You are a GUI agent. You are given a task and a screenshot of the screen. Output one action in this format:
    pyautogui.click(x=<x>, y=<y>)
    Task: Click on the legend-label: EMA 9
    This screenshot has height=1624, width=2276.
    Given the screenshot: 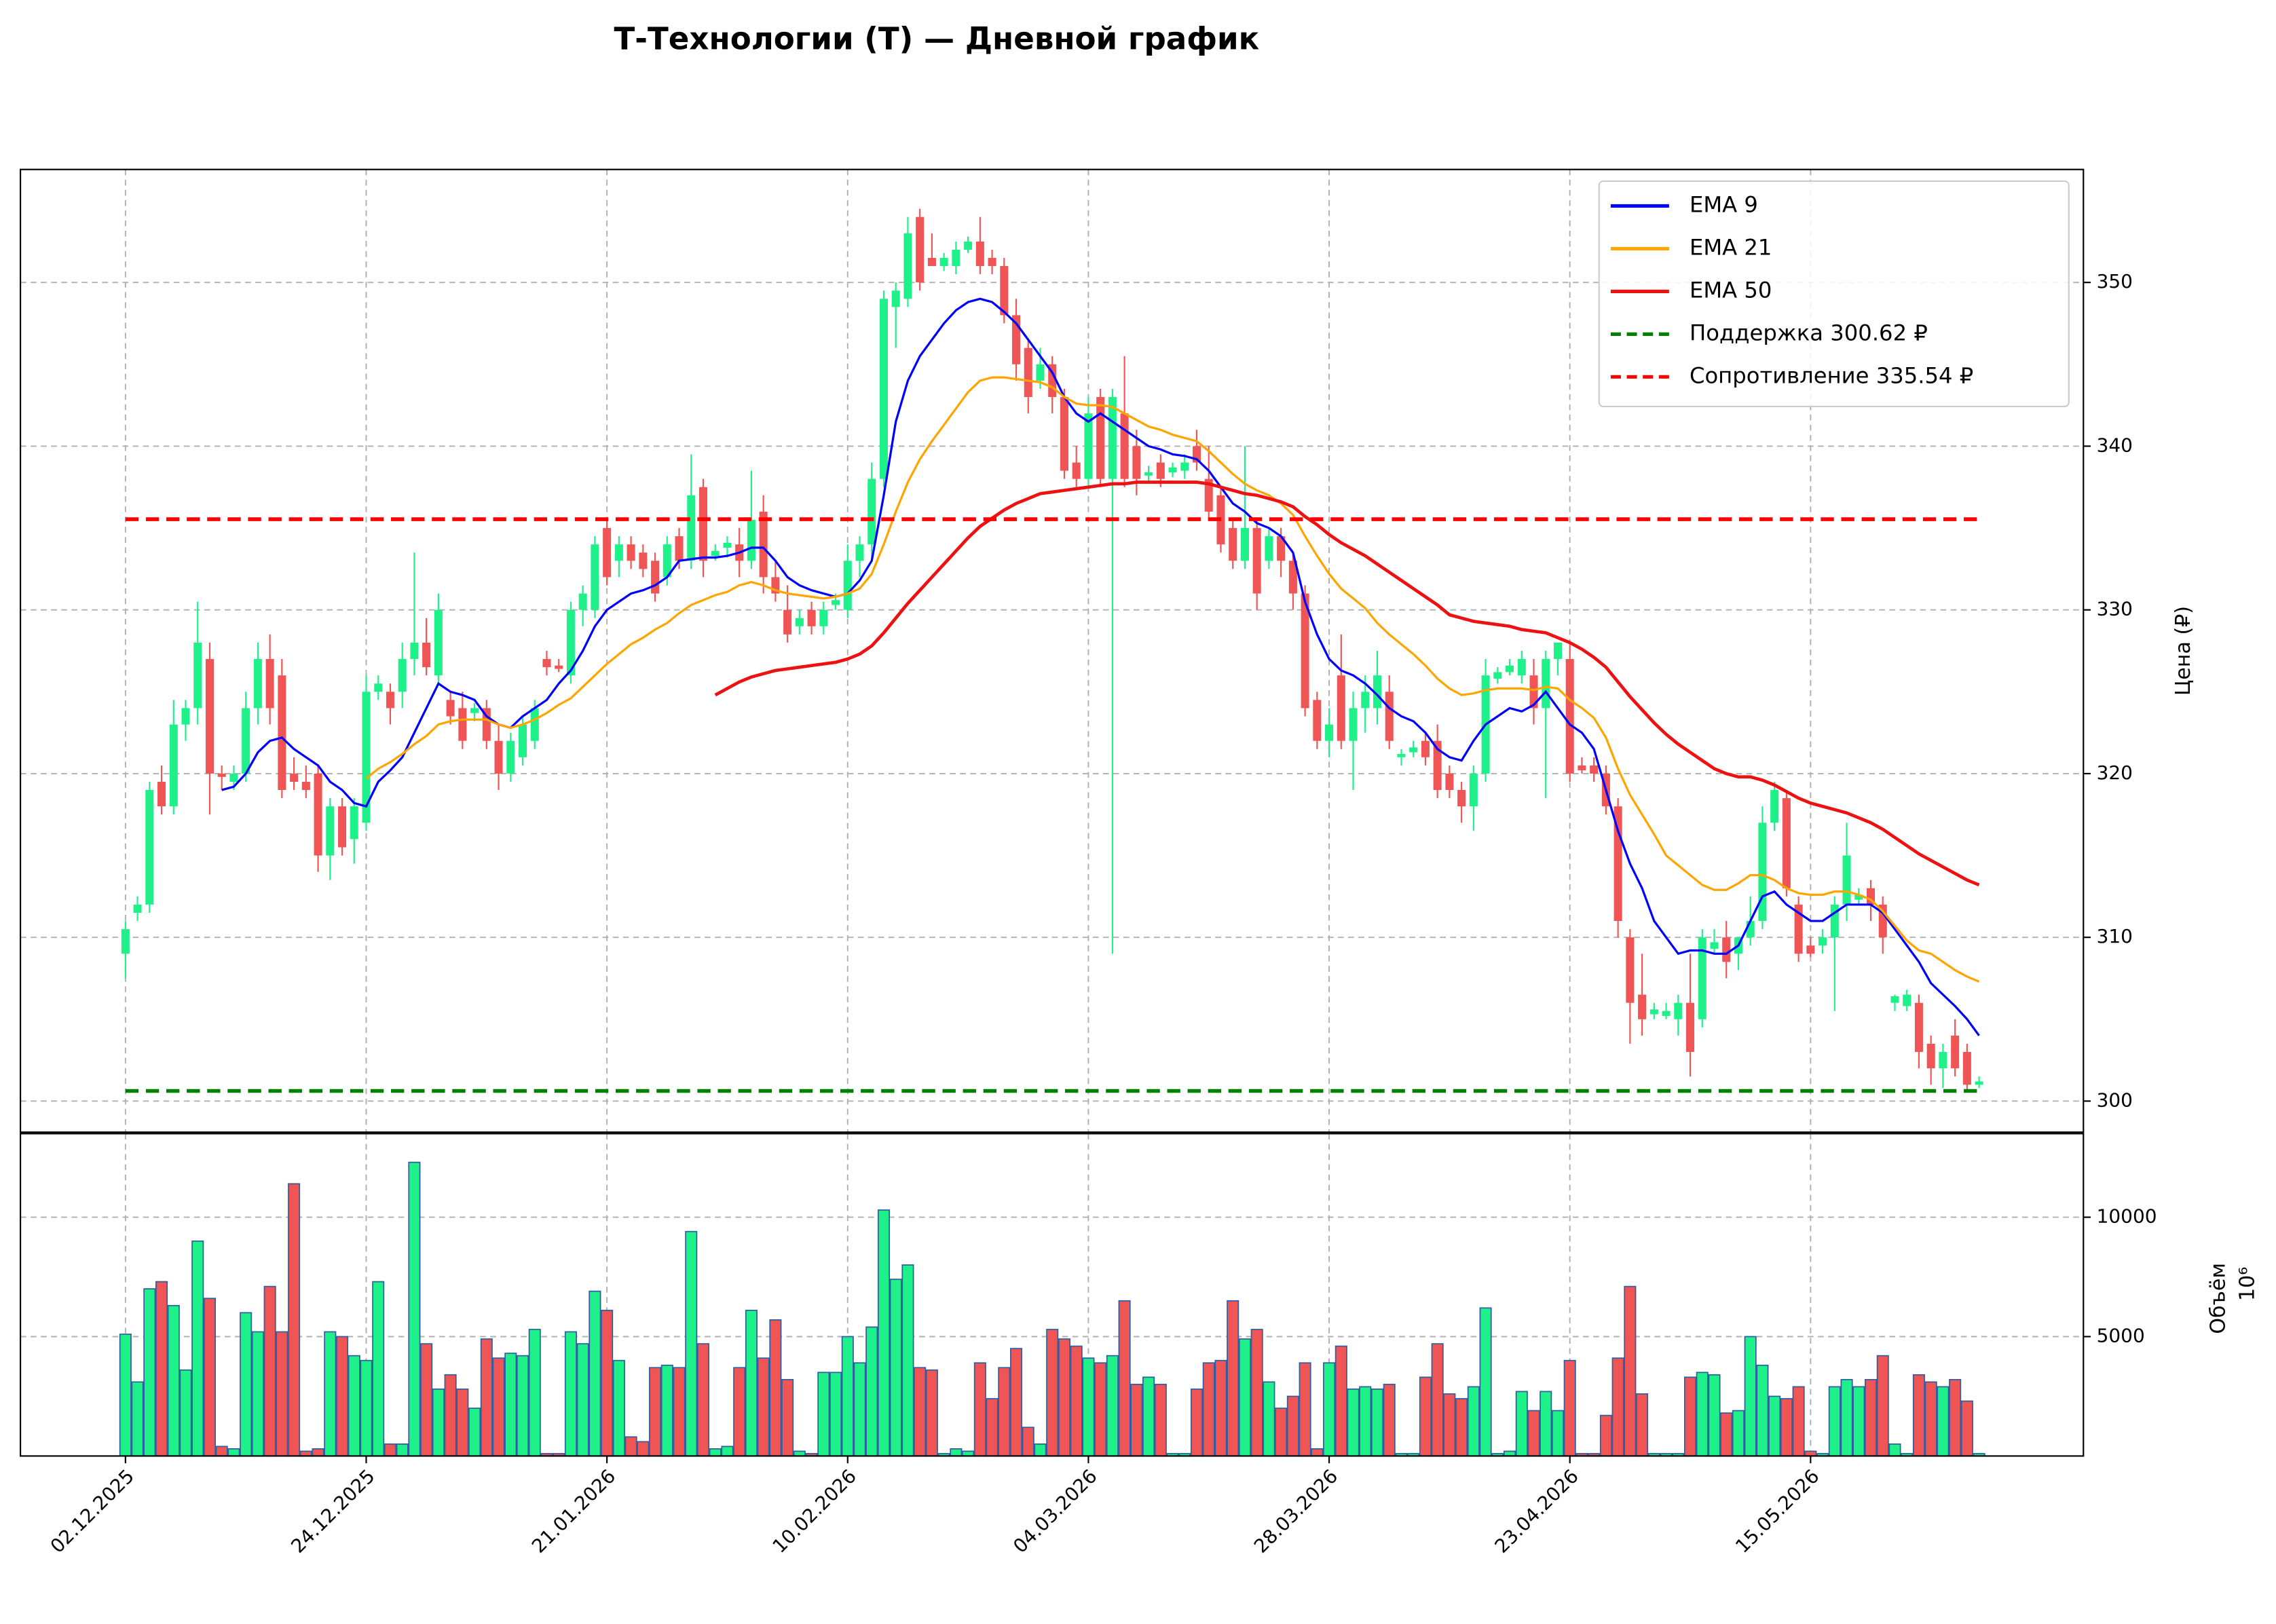 What is the action you would take?
    pyautogui.click(x=1724, y=204)
    